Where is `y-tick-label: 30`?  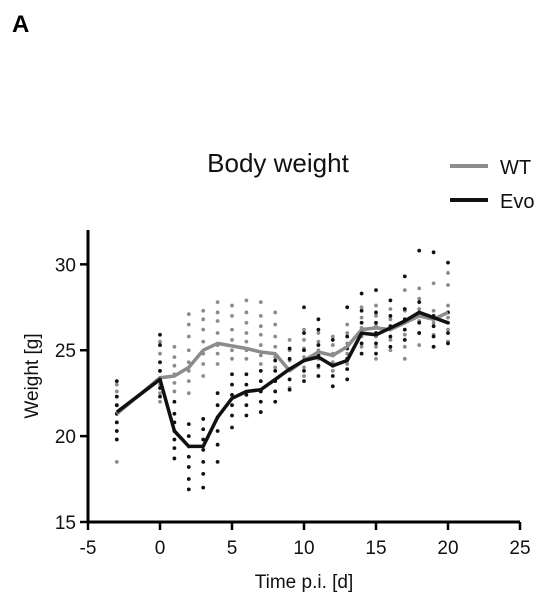 y-tick-label: 30 is located at coordinates (65, 265).